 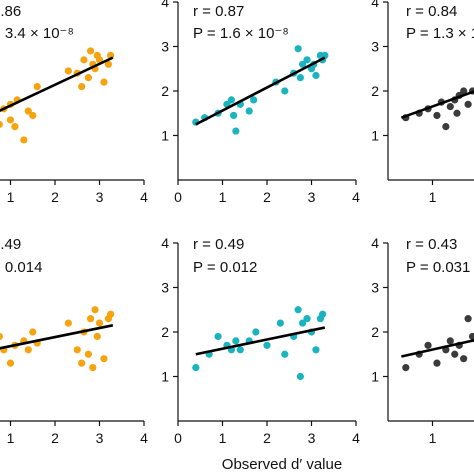 What do you see at coordinates (10, 11) in the screenshot?
I see `correlation-r: 0.86` at bounding box center [10, 11].